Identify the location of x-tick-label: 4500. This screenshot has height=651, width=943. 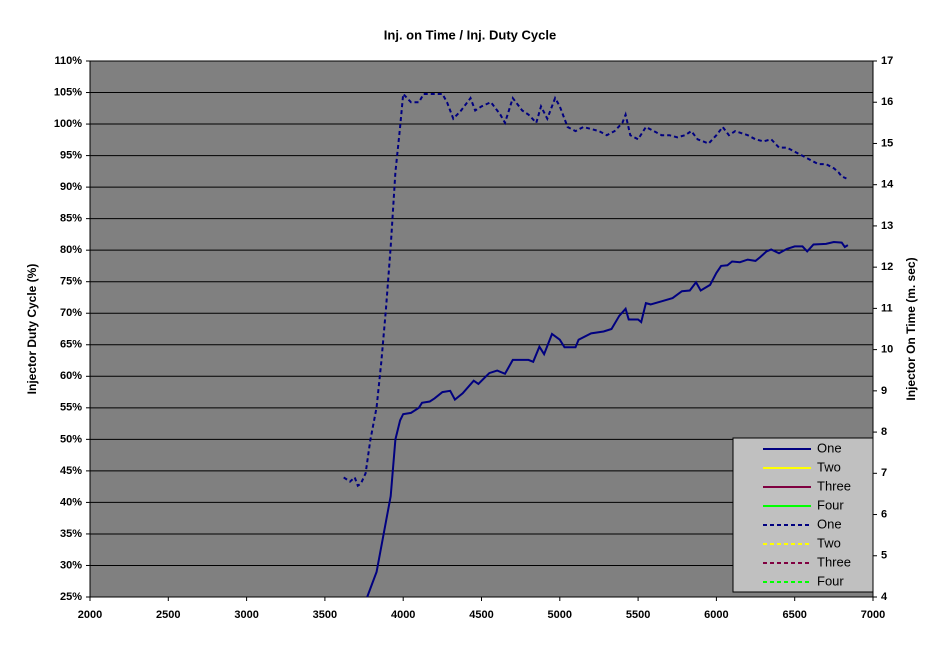
(481, 615).